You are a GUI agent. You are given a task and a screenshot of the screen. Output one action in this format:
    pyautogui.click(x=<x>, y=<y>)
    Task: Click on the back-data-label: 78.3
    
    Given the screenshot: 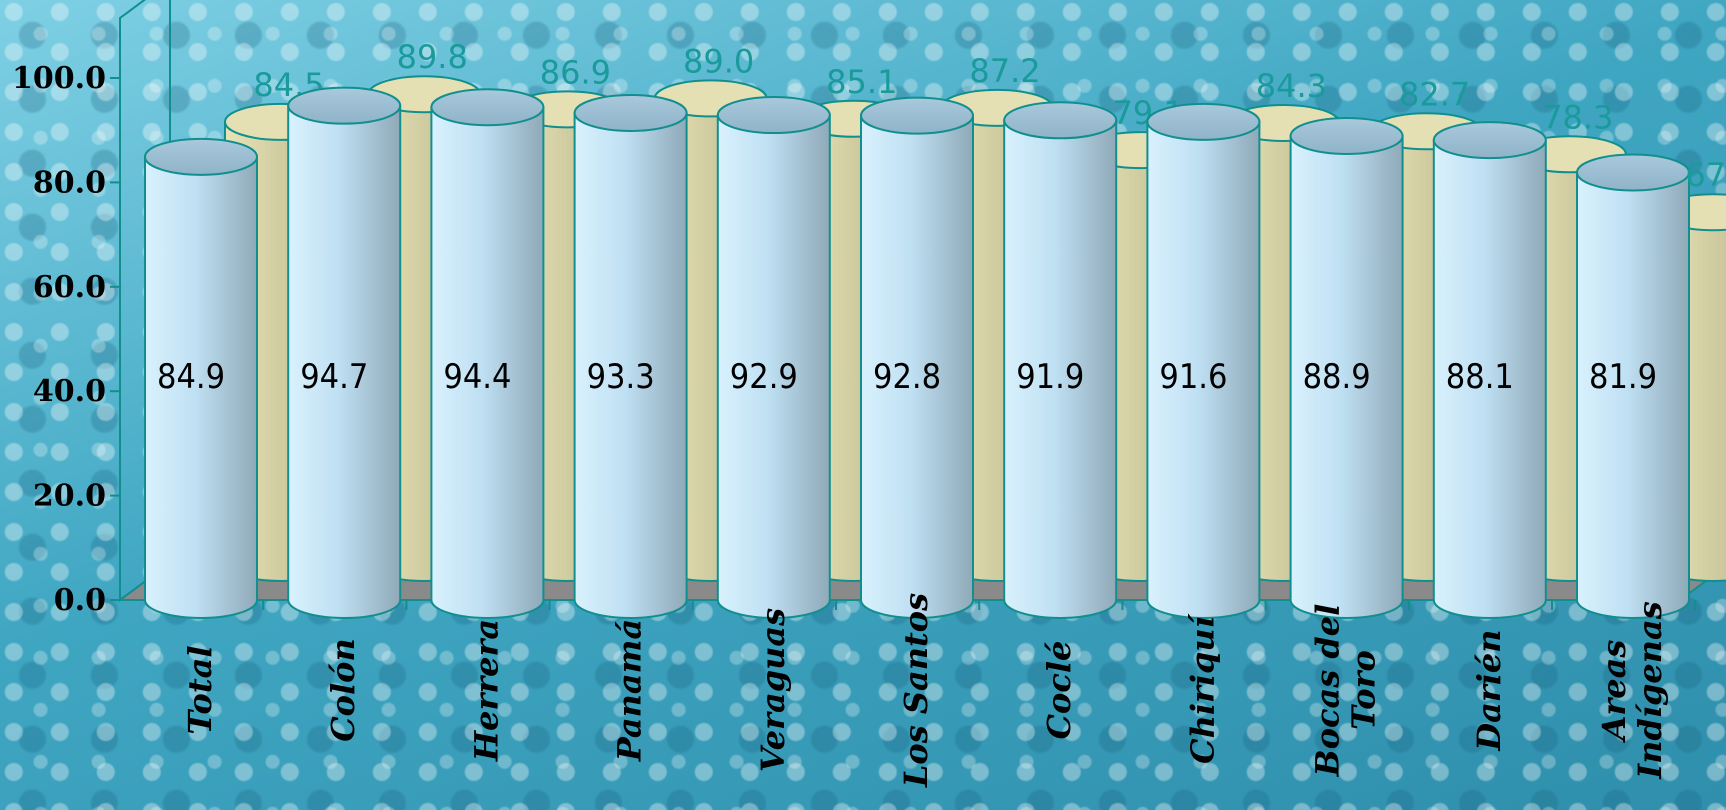 What is the action you would take?
    pyautogui.click(x=1577, y=117)
    